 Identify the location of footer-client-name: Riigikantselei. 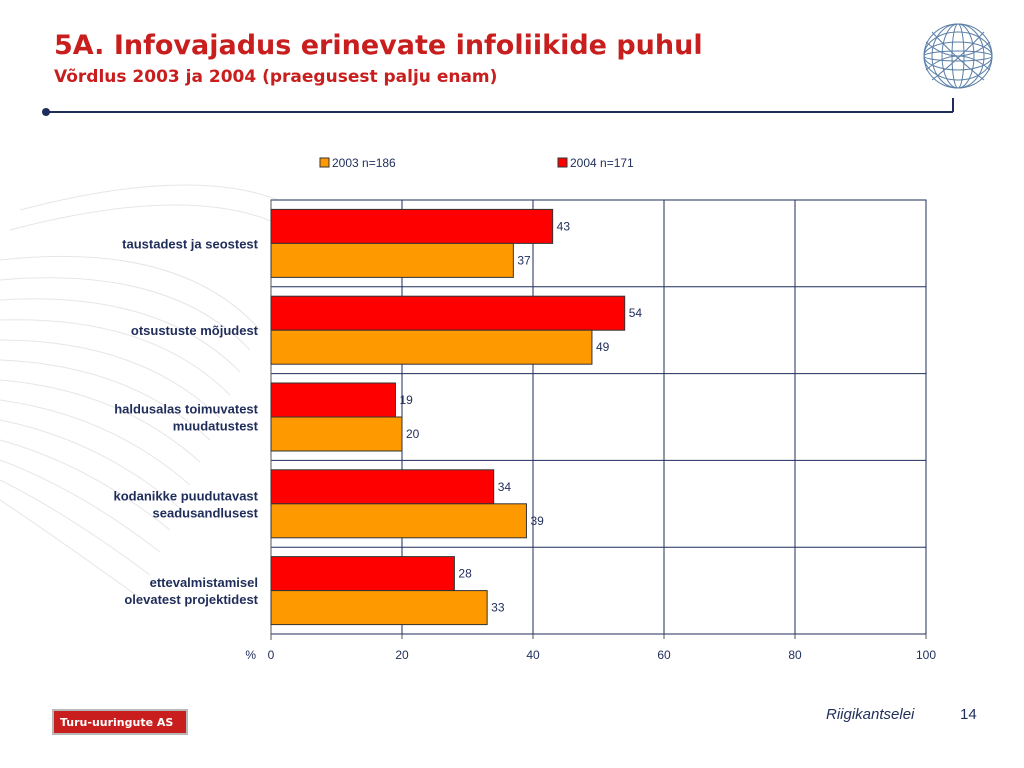
(870, 714).